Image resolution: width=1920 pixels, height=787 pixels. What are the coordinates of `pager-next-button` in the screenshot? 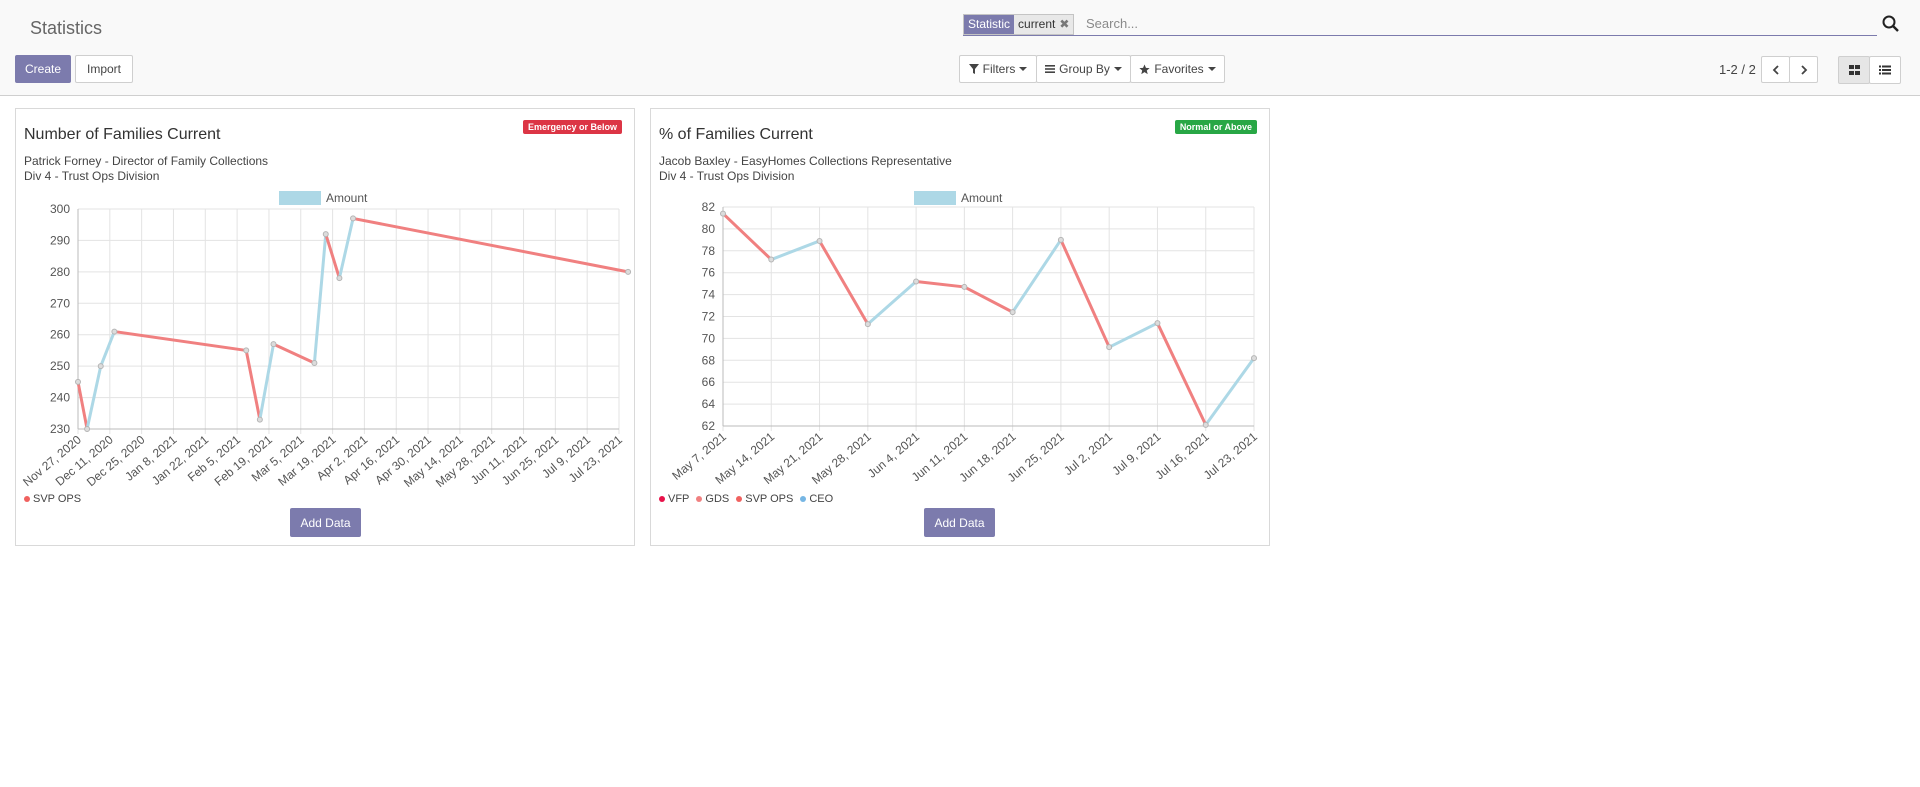 It's located at (1803, 69).